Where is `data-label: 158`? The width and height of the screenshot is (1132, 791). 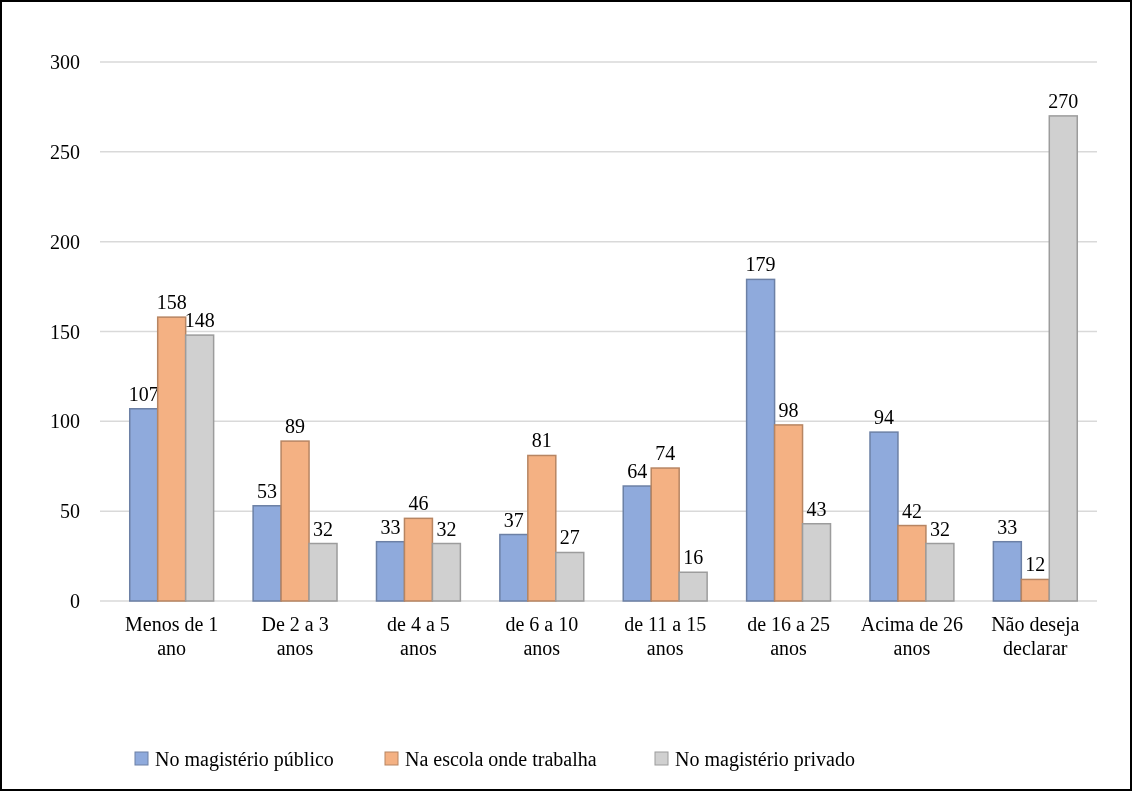
data-label: 158 is located at coordinates (171, 302).